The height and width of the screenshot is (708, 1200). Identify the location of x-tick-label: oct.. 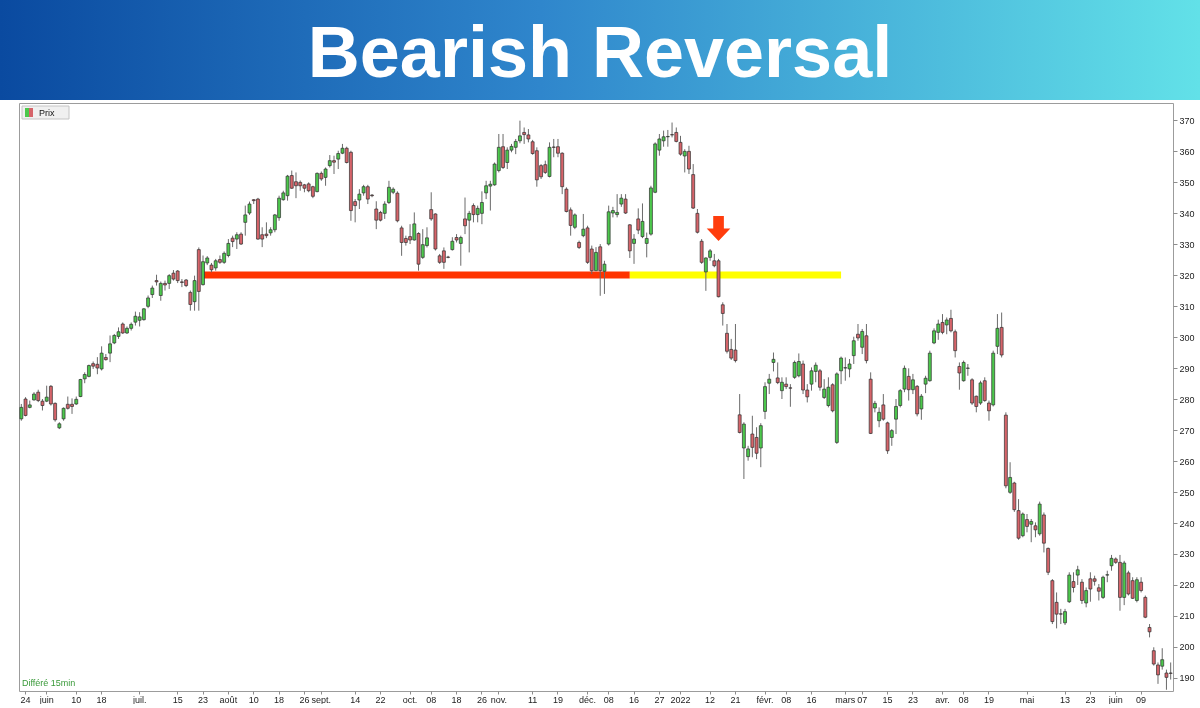
(410, 699).